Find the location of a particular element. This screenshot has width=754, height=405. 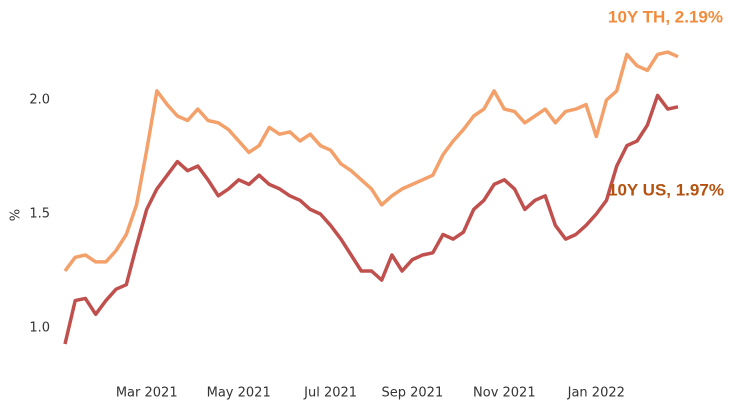

x-tick-label: May 2021 is located at coordinates (239, 393).